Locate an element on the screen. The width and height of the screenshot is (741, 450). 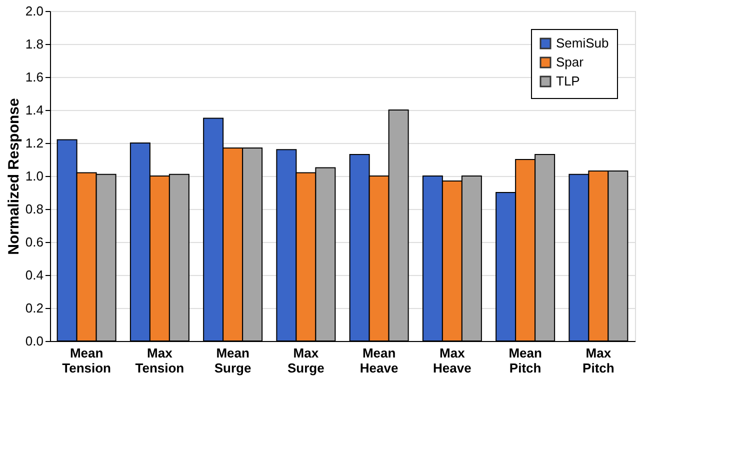
y-tick-label: 1.8 is located at coordinates (34, 44).